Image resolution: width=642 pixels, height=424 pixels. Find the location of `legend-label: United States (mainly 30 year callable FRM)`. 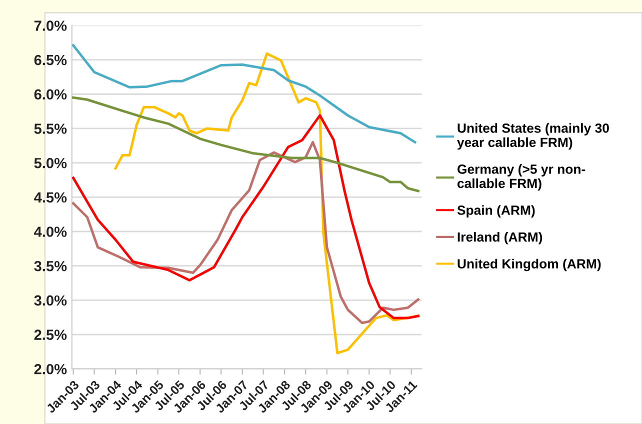

legend-label: United States (mainly 30 year callable FRM) is located at coordinates (533, 136).